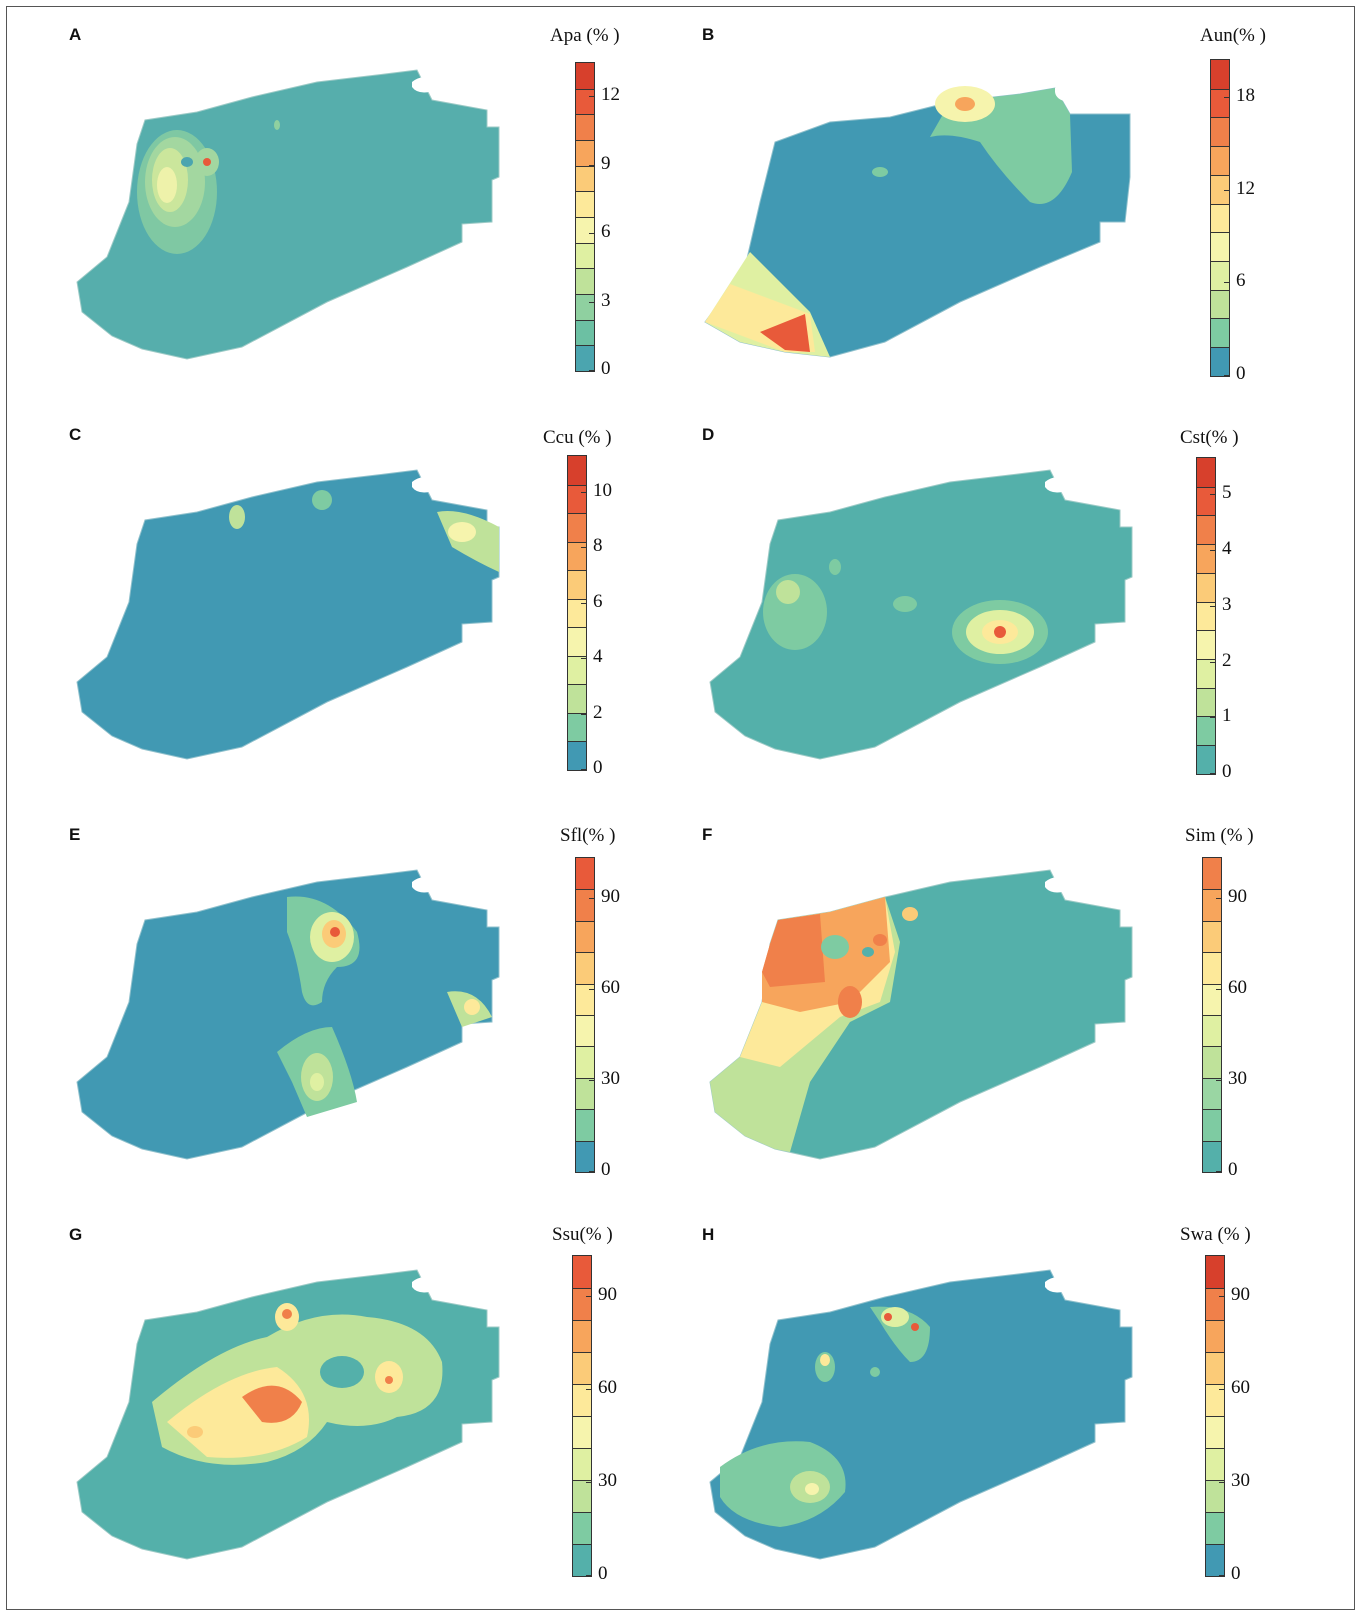 This screenshot has height=1616, width=1363. I want to click on map-d, so click(925, 612).